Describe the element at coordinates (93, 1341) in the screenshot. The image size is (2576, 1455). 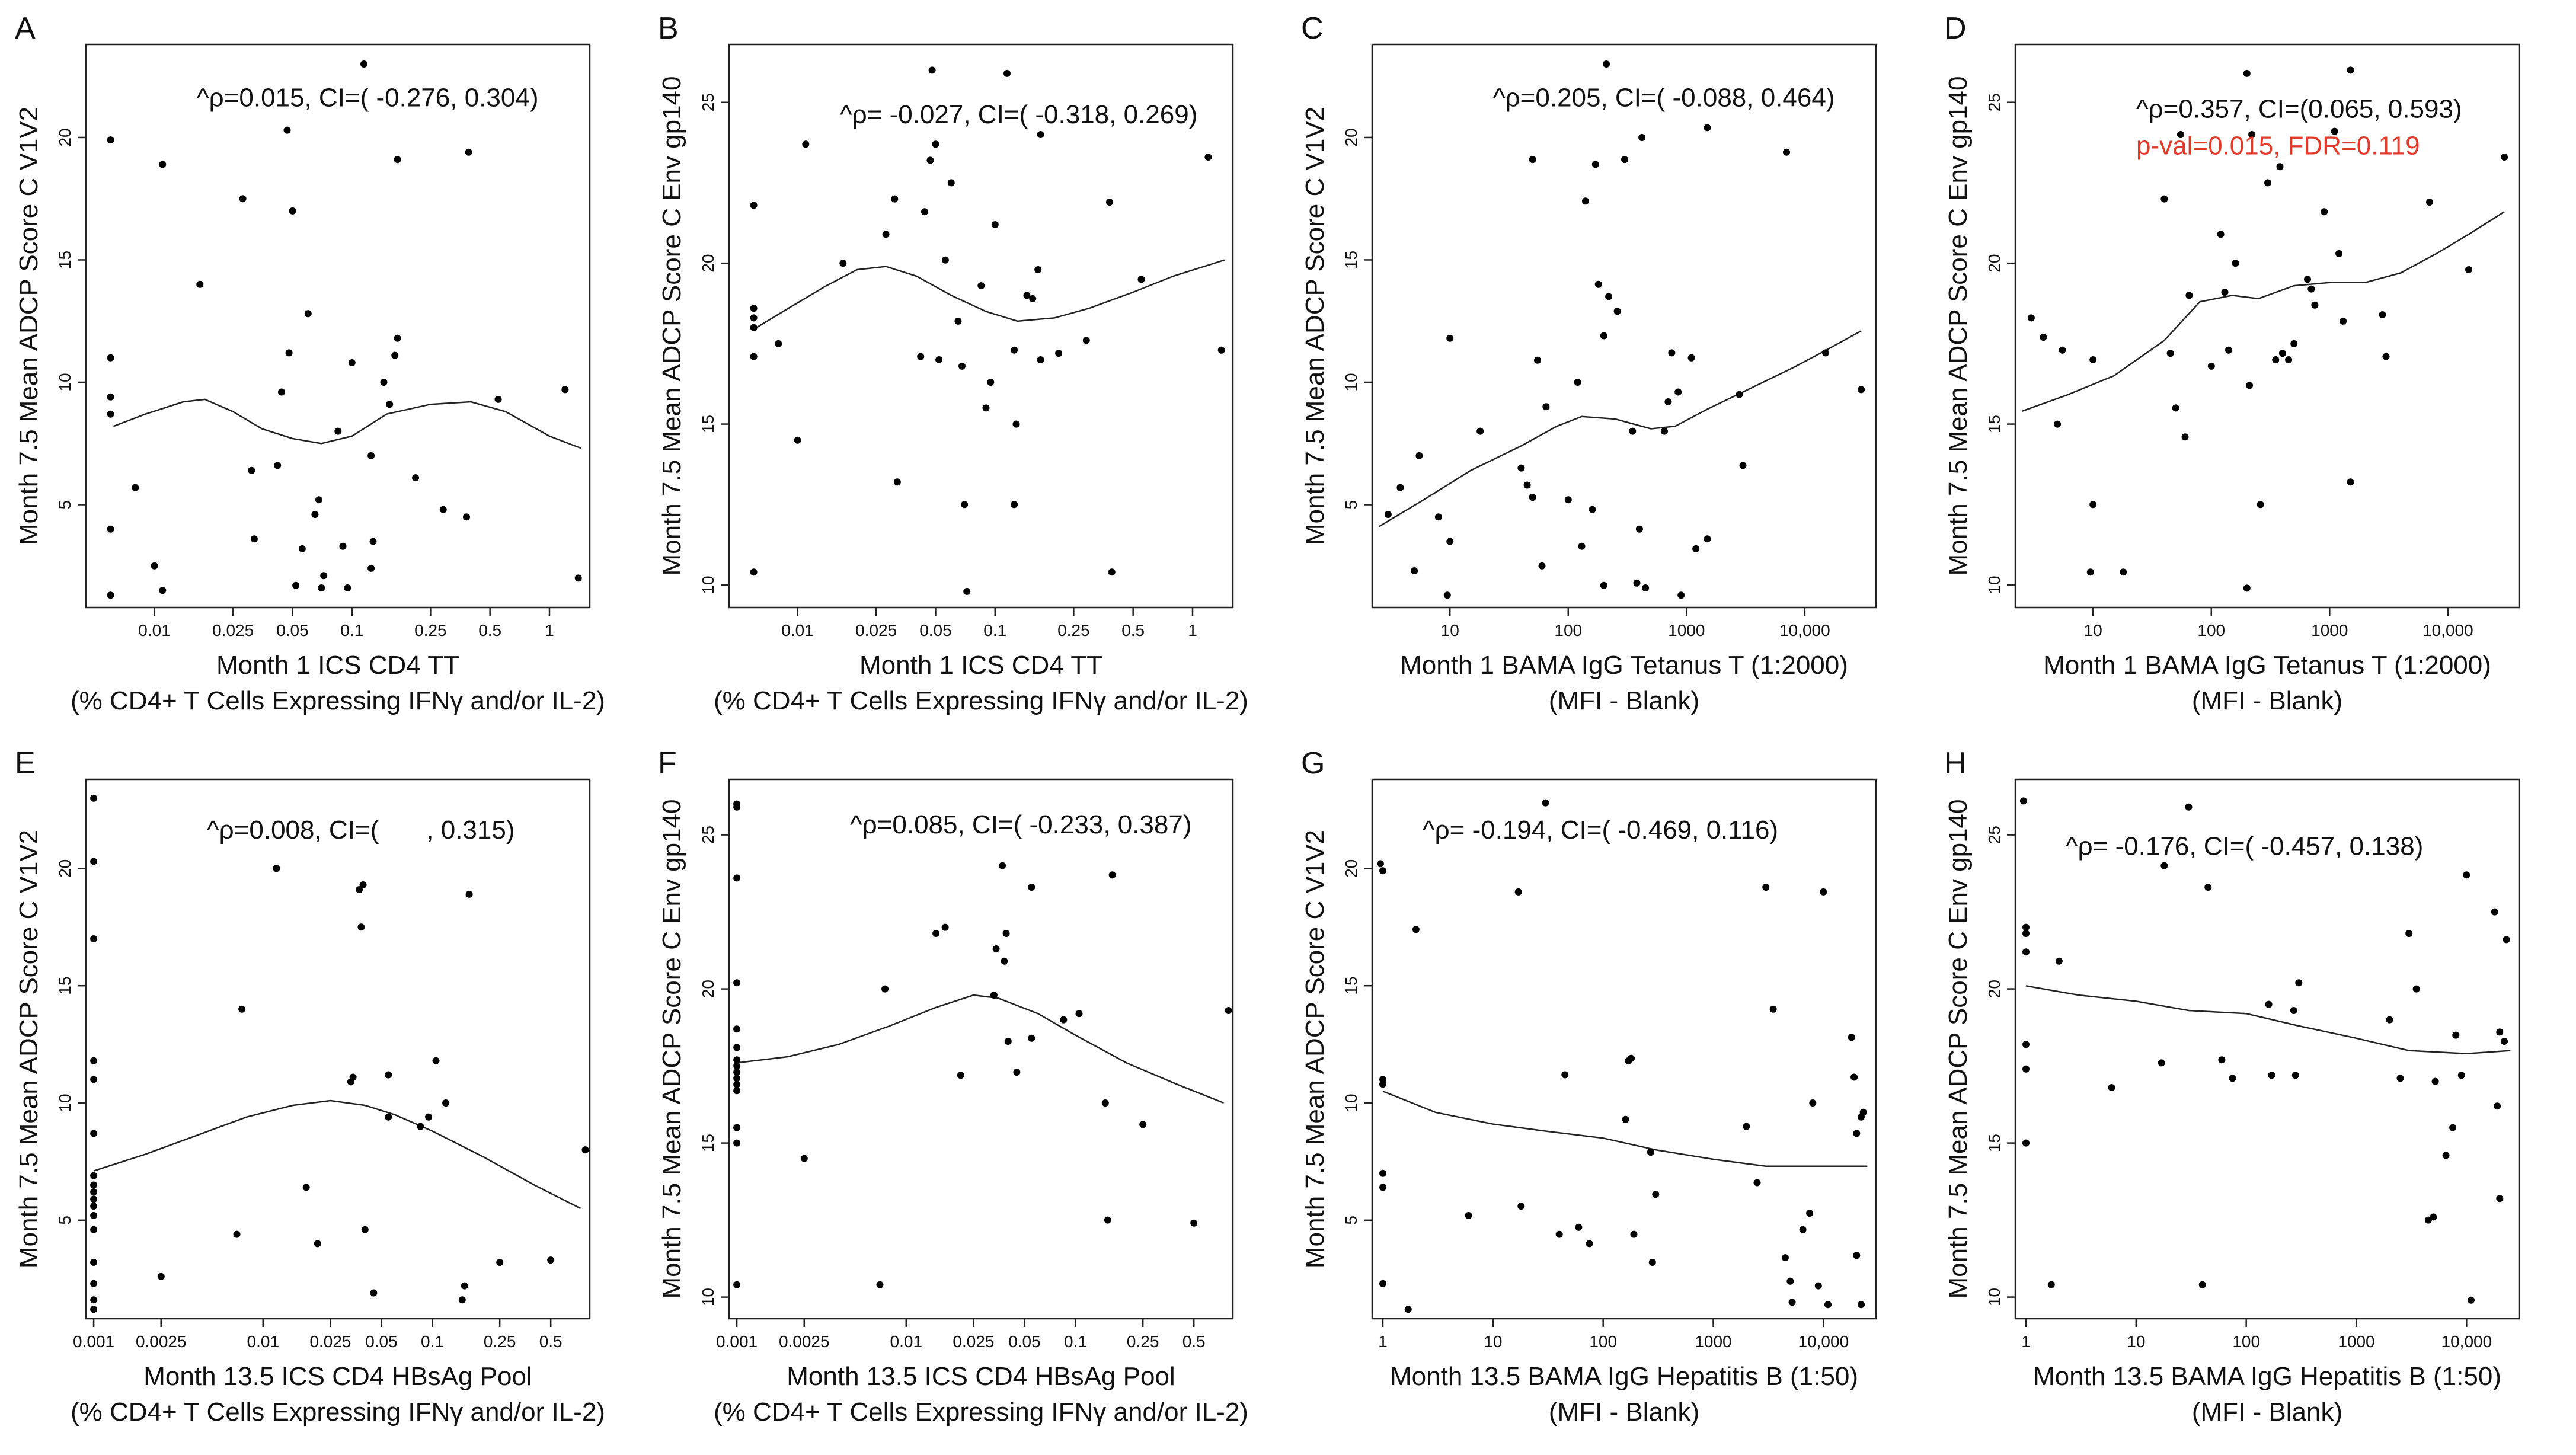
I see `x-tick-label: 0.001` at that location.